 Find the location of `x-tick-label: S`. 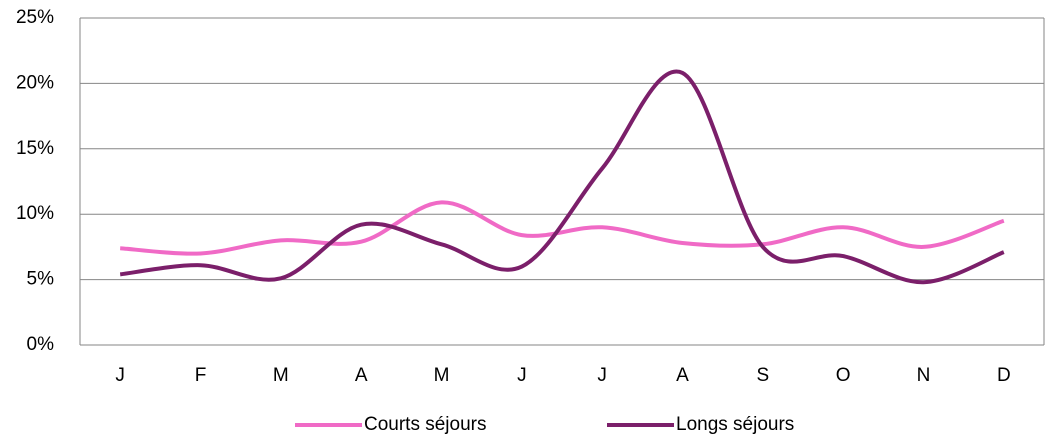

x-tick-label: S is located at coordinates (762, 375).